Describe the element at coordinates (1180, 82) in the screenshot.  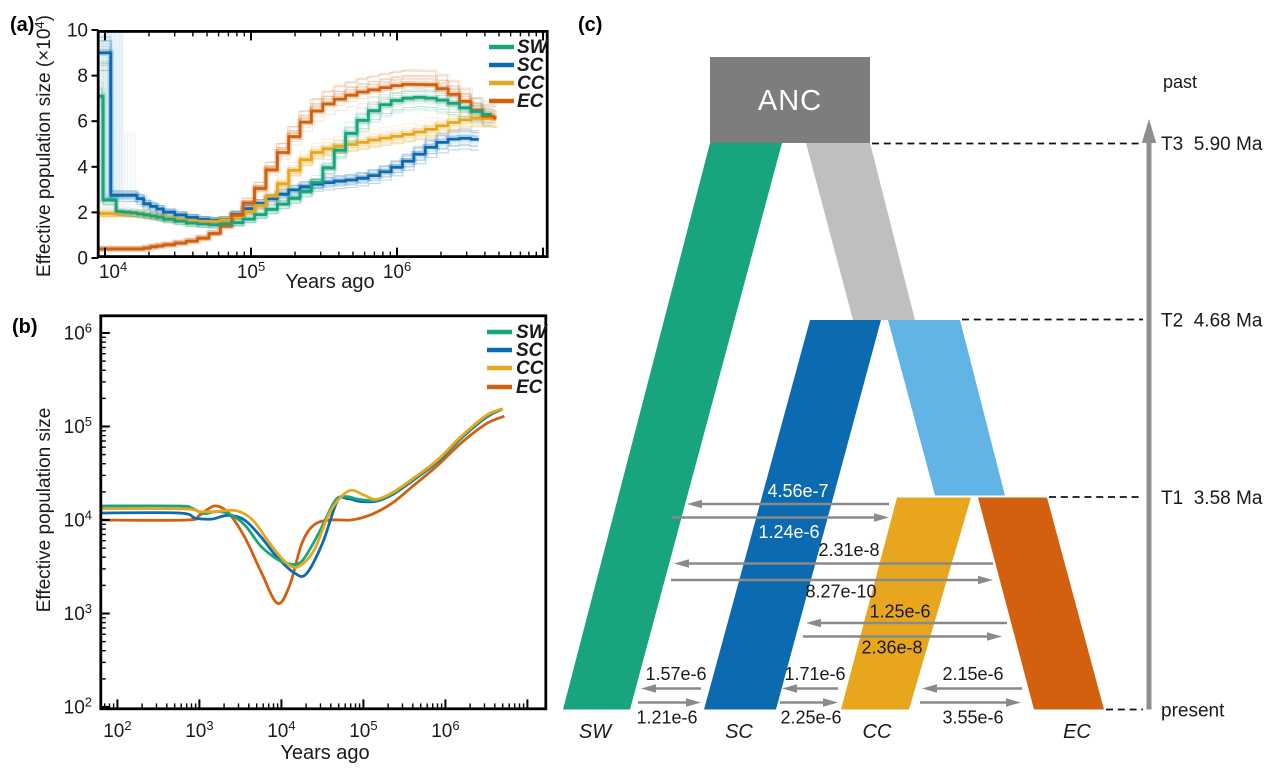
I see `svg-text: past` at that location.